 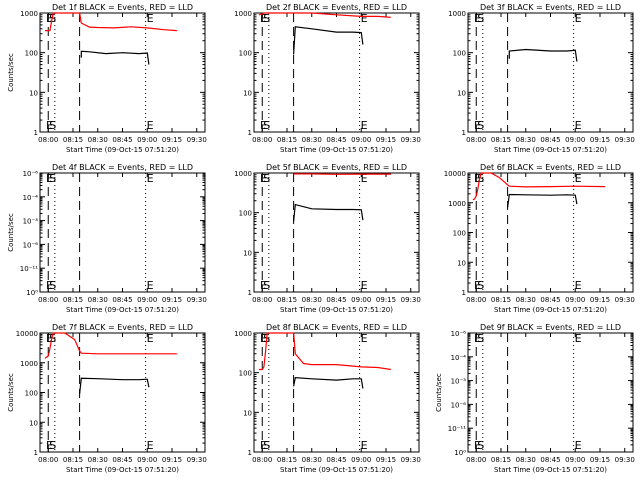 What do you see at coordinates (336, 7) in the screenshot?
I see `chart-title: Det 2f BLACK = Events, RED = LLD` at bounding box center [336, 7].